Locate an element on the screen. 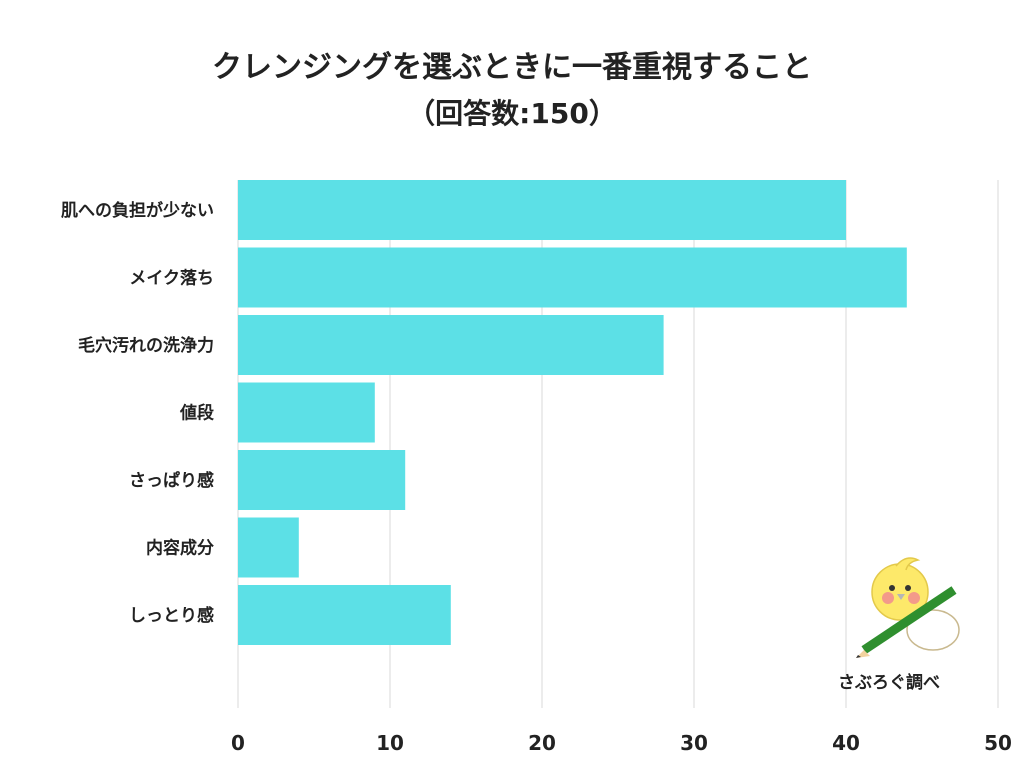 This screenshot has width=1024, height=768. x-tick-label: 10 is located at coordinates (390, 743).